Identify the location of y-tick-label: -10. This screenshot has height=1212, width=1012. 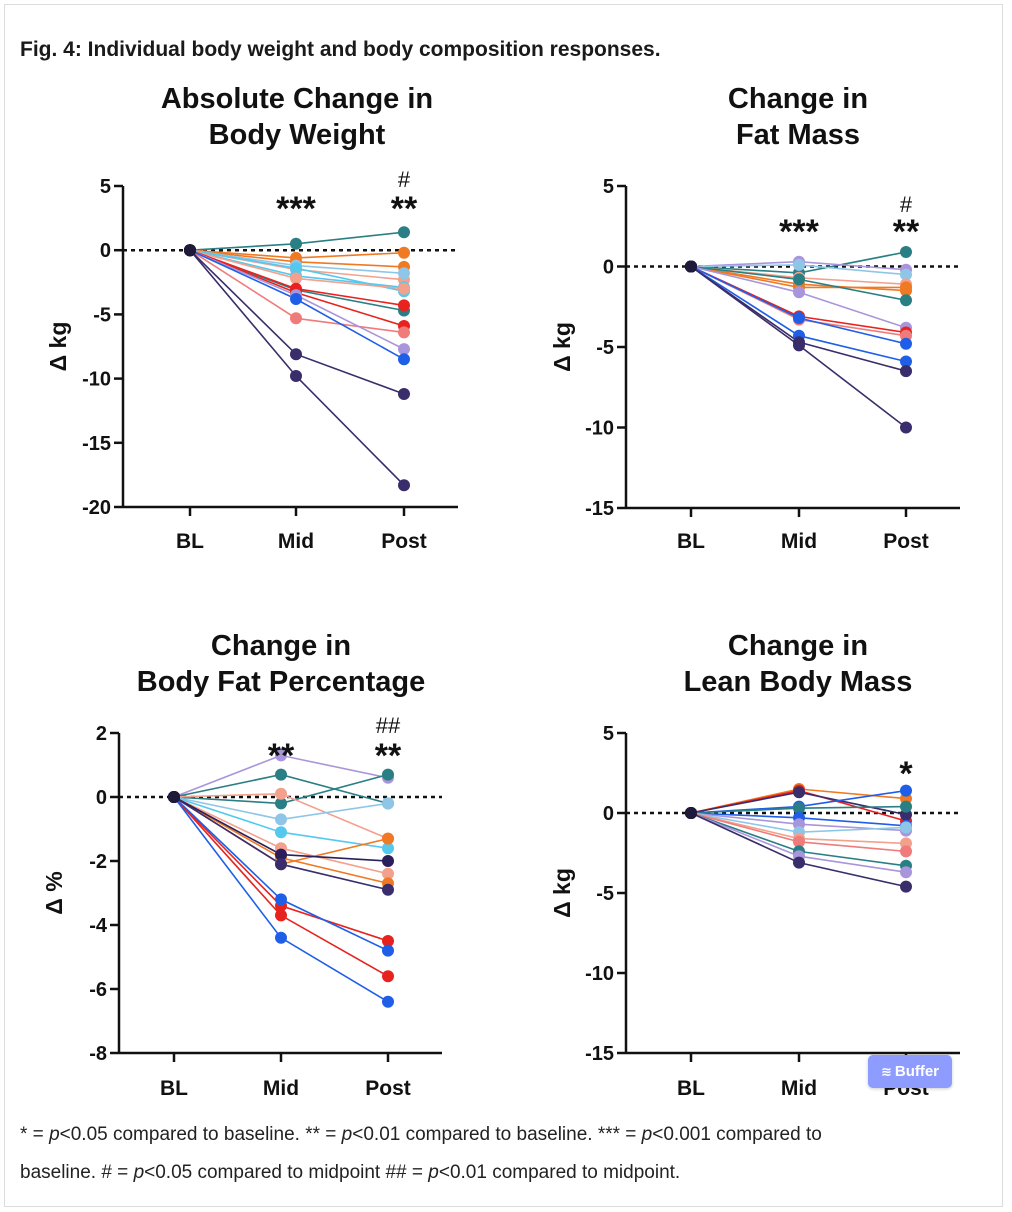
(96, 380).